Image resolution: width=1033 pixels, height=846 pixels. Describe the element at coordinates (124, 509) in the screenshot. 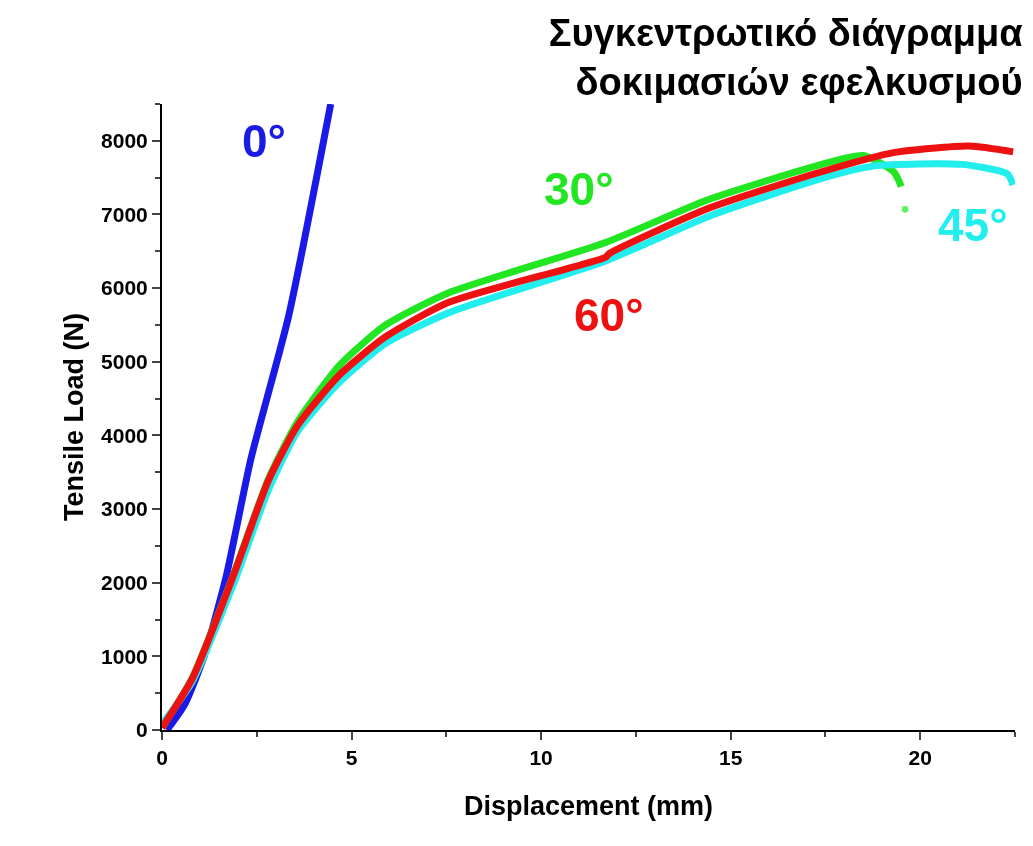

I see `y-tick-label: 3000` at that location.